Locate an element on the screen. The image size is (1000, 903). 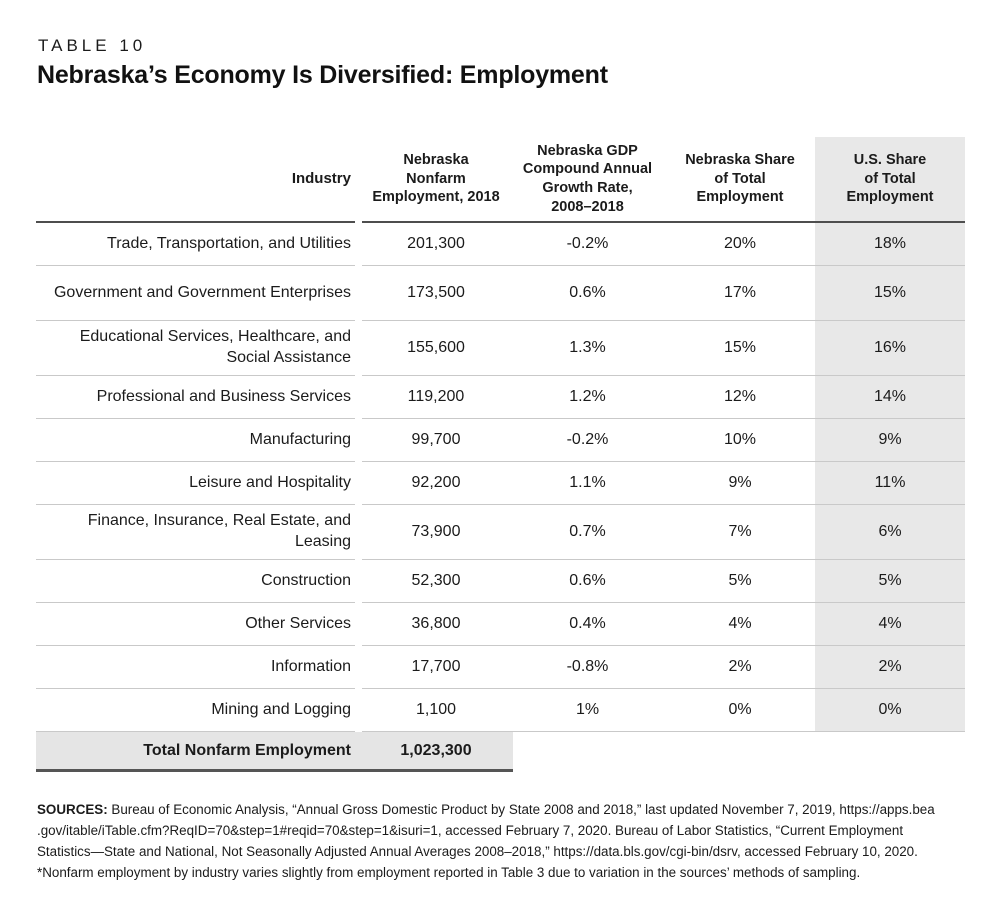
ne-share-cell: 4% is located at coordinates (740, 623).